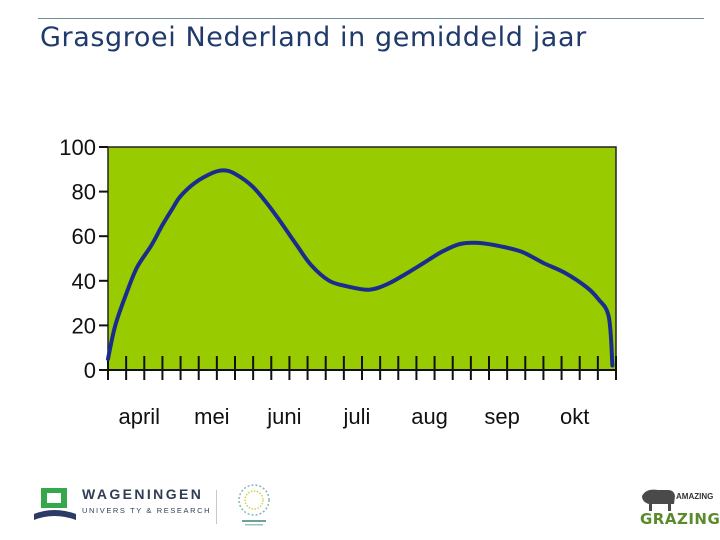 This screenshot has width=720, height=540. I want to click on y-tick-label: 20, so click(84, 325).